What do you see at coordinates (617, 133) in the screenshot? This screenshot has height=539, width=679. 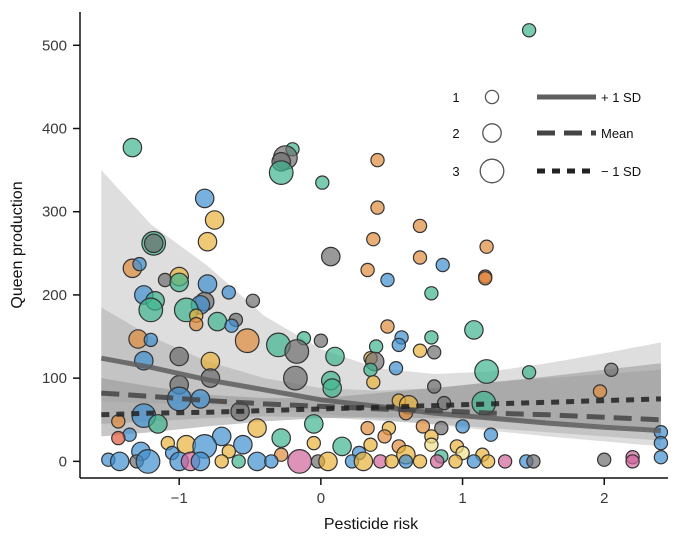 I see `legend-line-label: Mean` at bounding box center [617, 133].